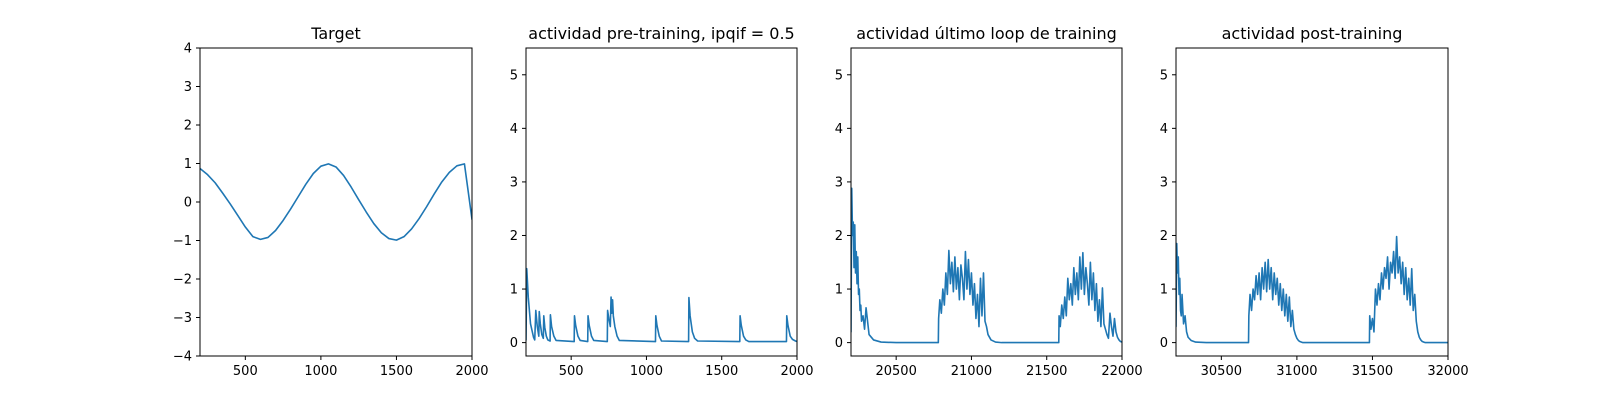 The image size is (1600, 400). What do you see at coordinates (1046, 371) in the screenshot?
I see `x-tick-label: 21500` at bounding box center [1046, 371].